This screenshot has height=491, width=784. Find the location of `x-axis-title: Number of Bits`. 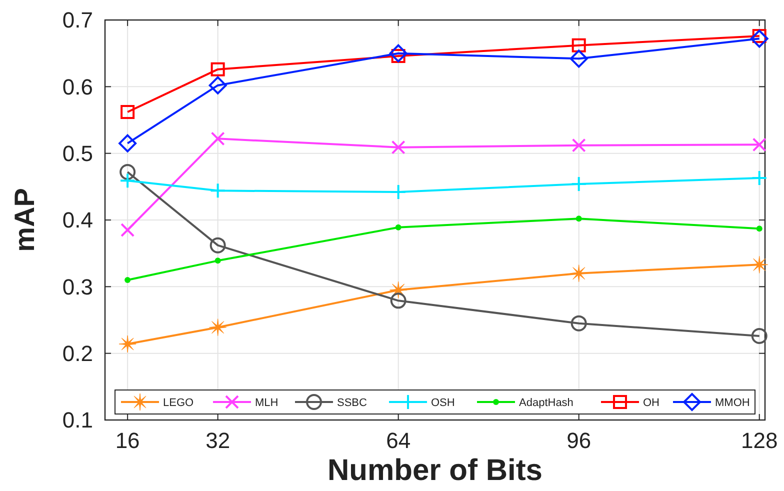

x-axis-title: Number of Bits is located at coordinates (435, 470).